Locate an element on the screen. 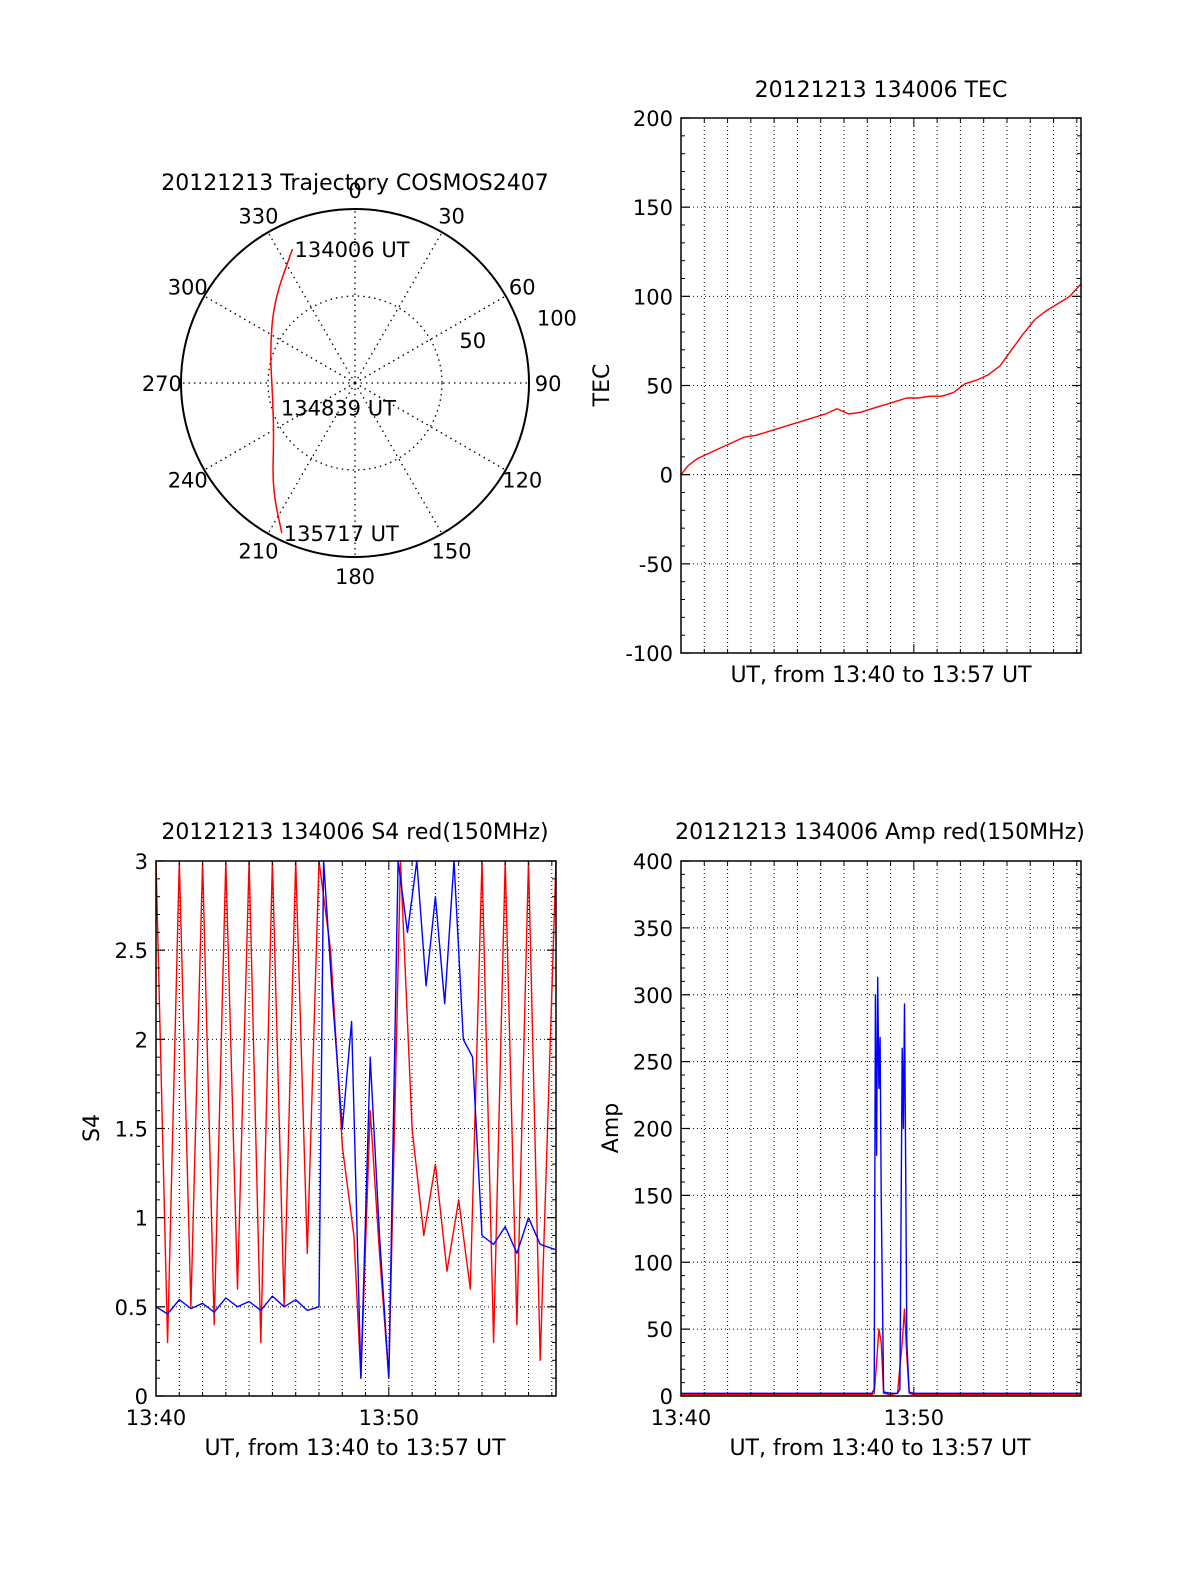 This screenshot has width=1200, height=1575. y-tick-label: 350 is located at coordinates (653, 929).